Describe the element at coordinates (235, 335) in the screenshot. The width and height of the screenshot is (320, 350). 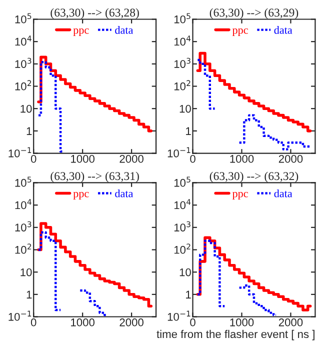
I see `x-axis-title: time from the flasher event [ ns ]` at that location.